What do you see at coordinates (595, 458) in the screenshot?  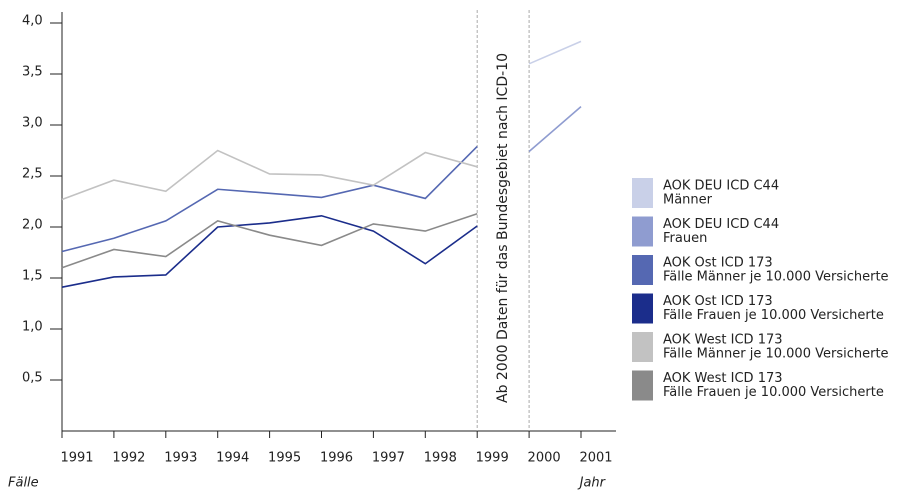 I see `x-tick-label: 2001` at bounding box center [595, 458].